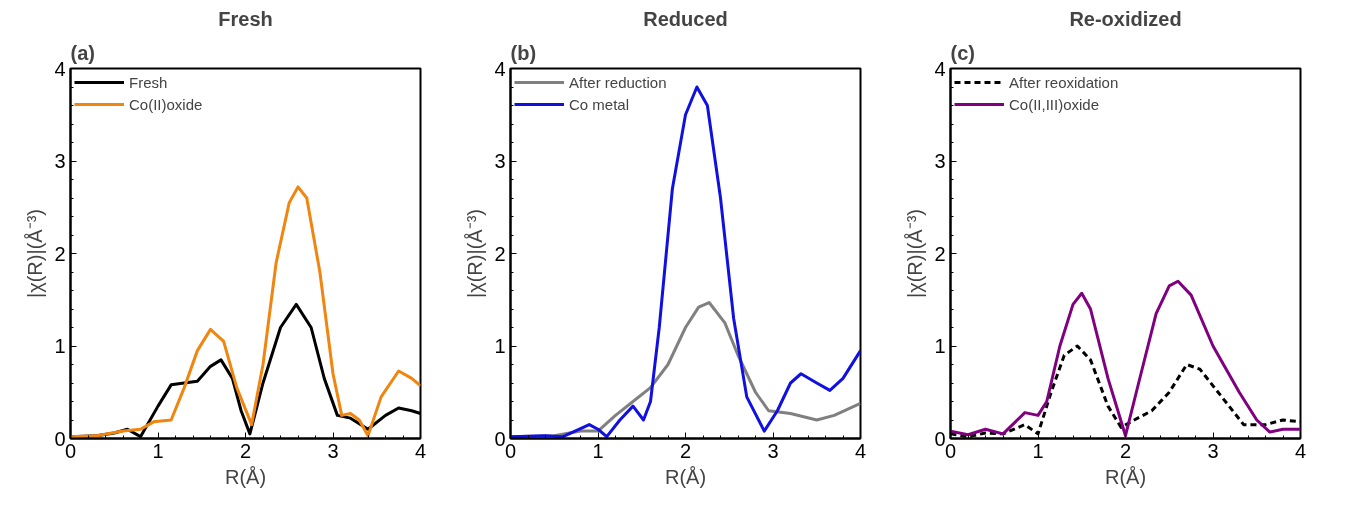 The image size is (1353, 525). I want to click on chart-title: Fresh, so click(245, 18).